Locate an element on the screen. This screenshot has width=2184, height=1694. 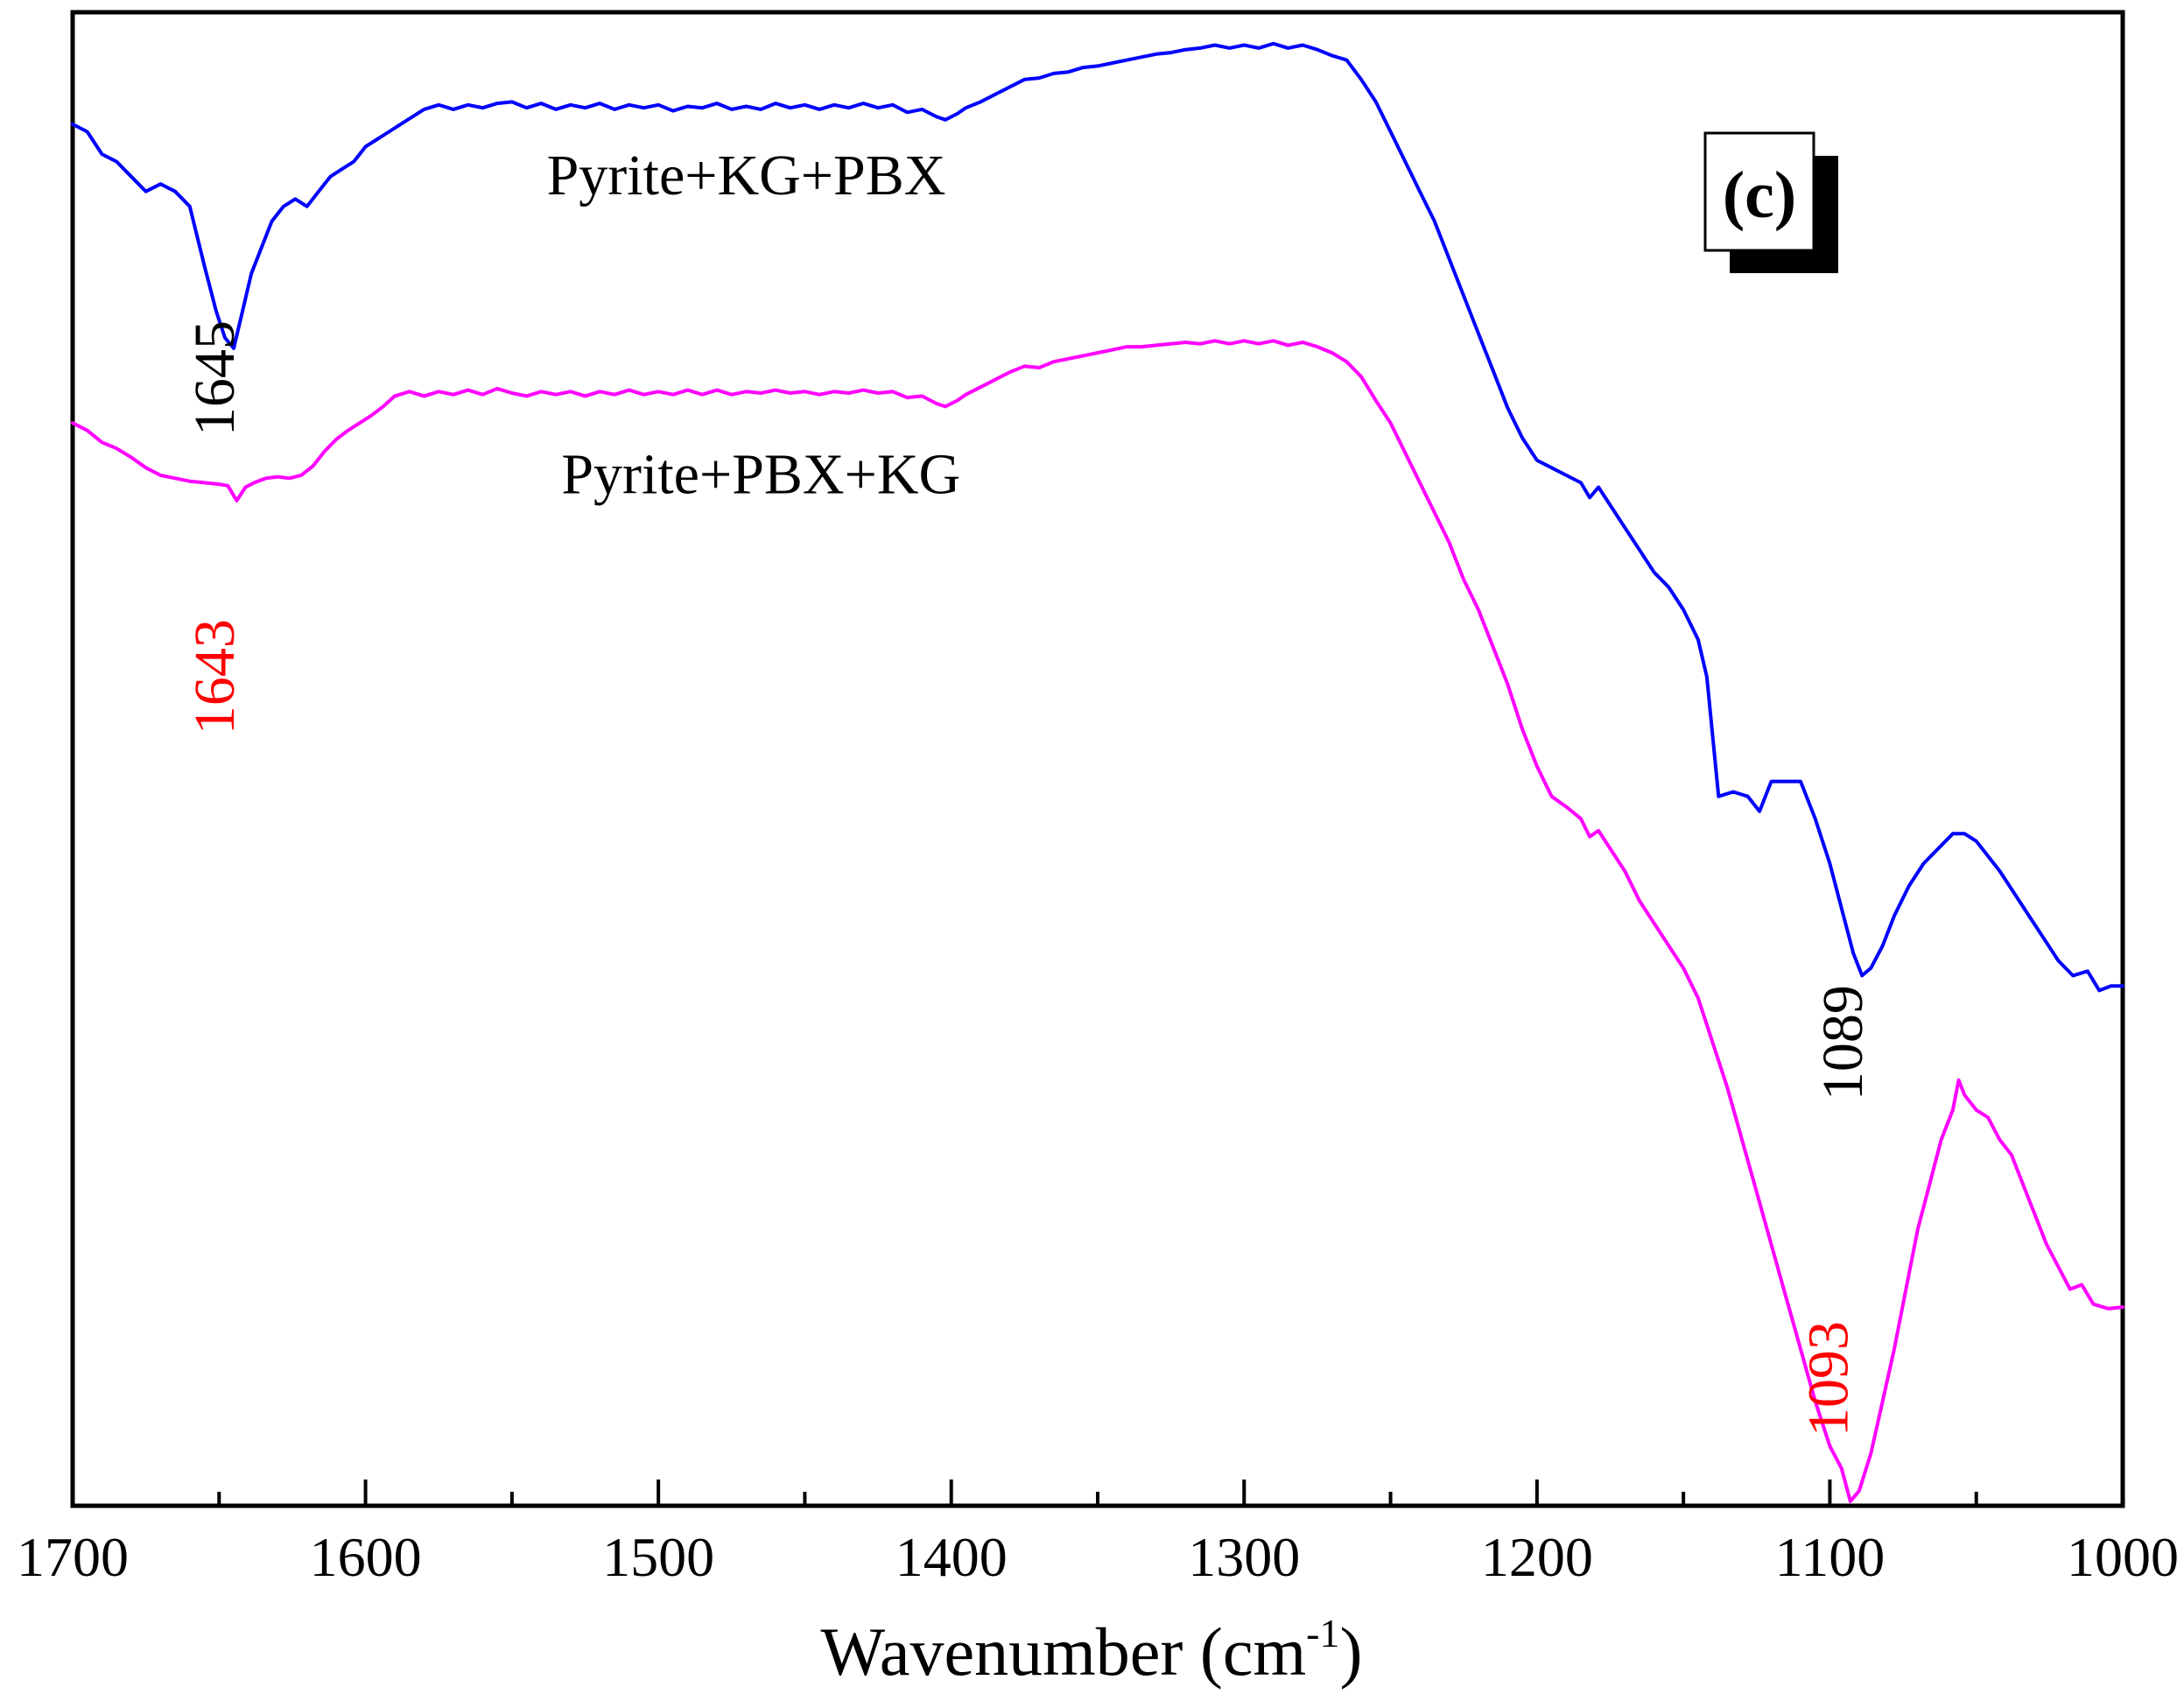
x-tick-label: 1700 is located at coordinates (73, 1557).